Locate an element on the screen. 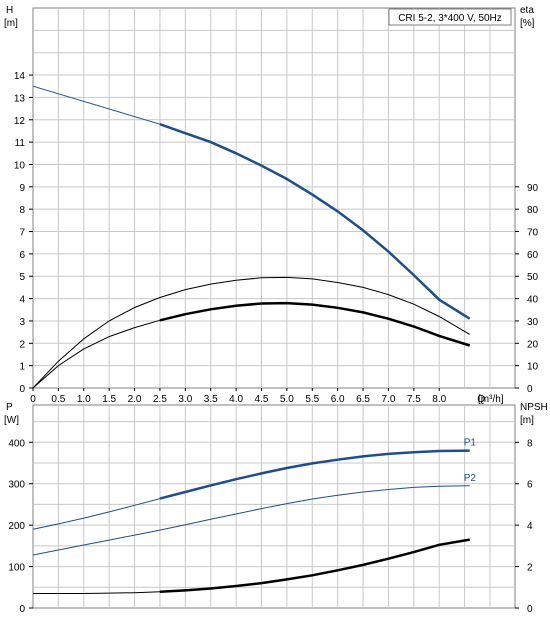  series-line-efficiency-b is located at coordinates (251, 345).